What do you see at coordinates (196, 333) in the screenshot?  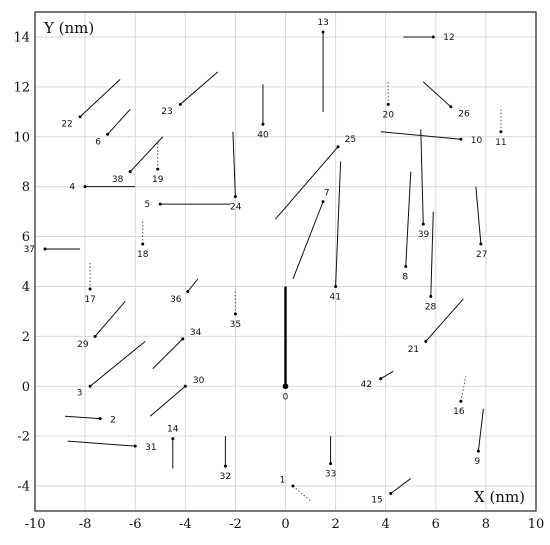 I see `point-label: 34` at bounding box center [196, 333].